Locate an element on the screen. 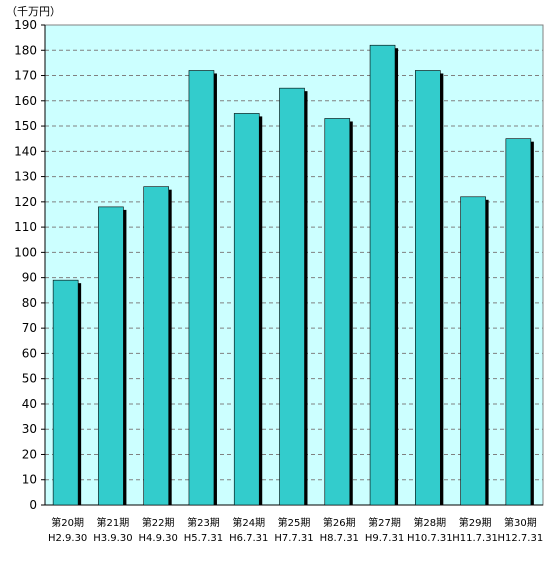 This screenshot has height=561, width=553. y-tick-label: 0 is located at coordinates (33, 505).